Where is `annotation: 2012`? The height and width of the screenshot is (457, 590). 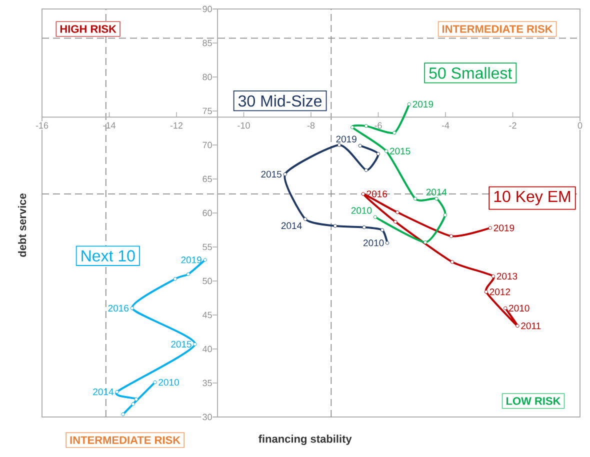
annotation: 2012 is located at coordinates (500, 292).